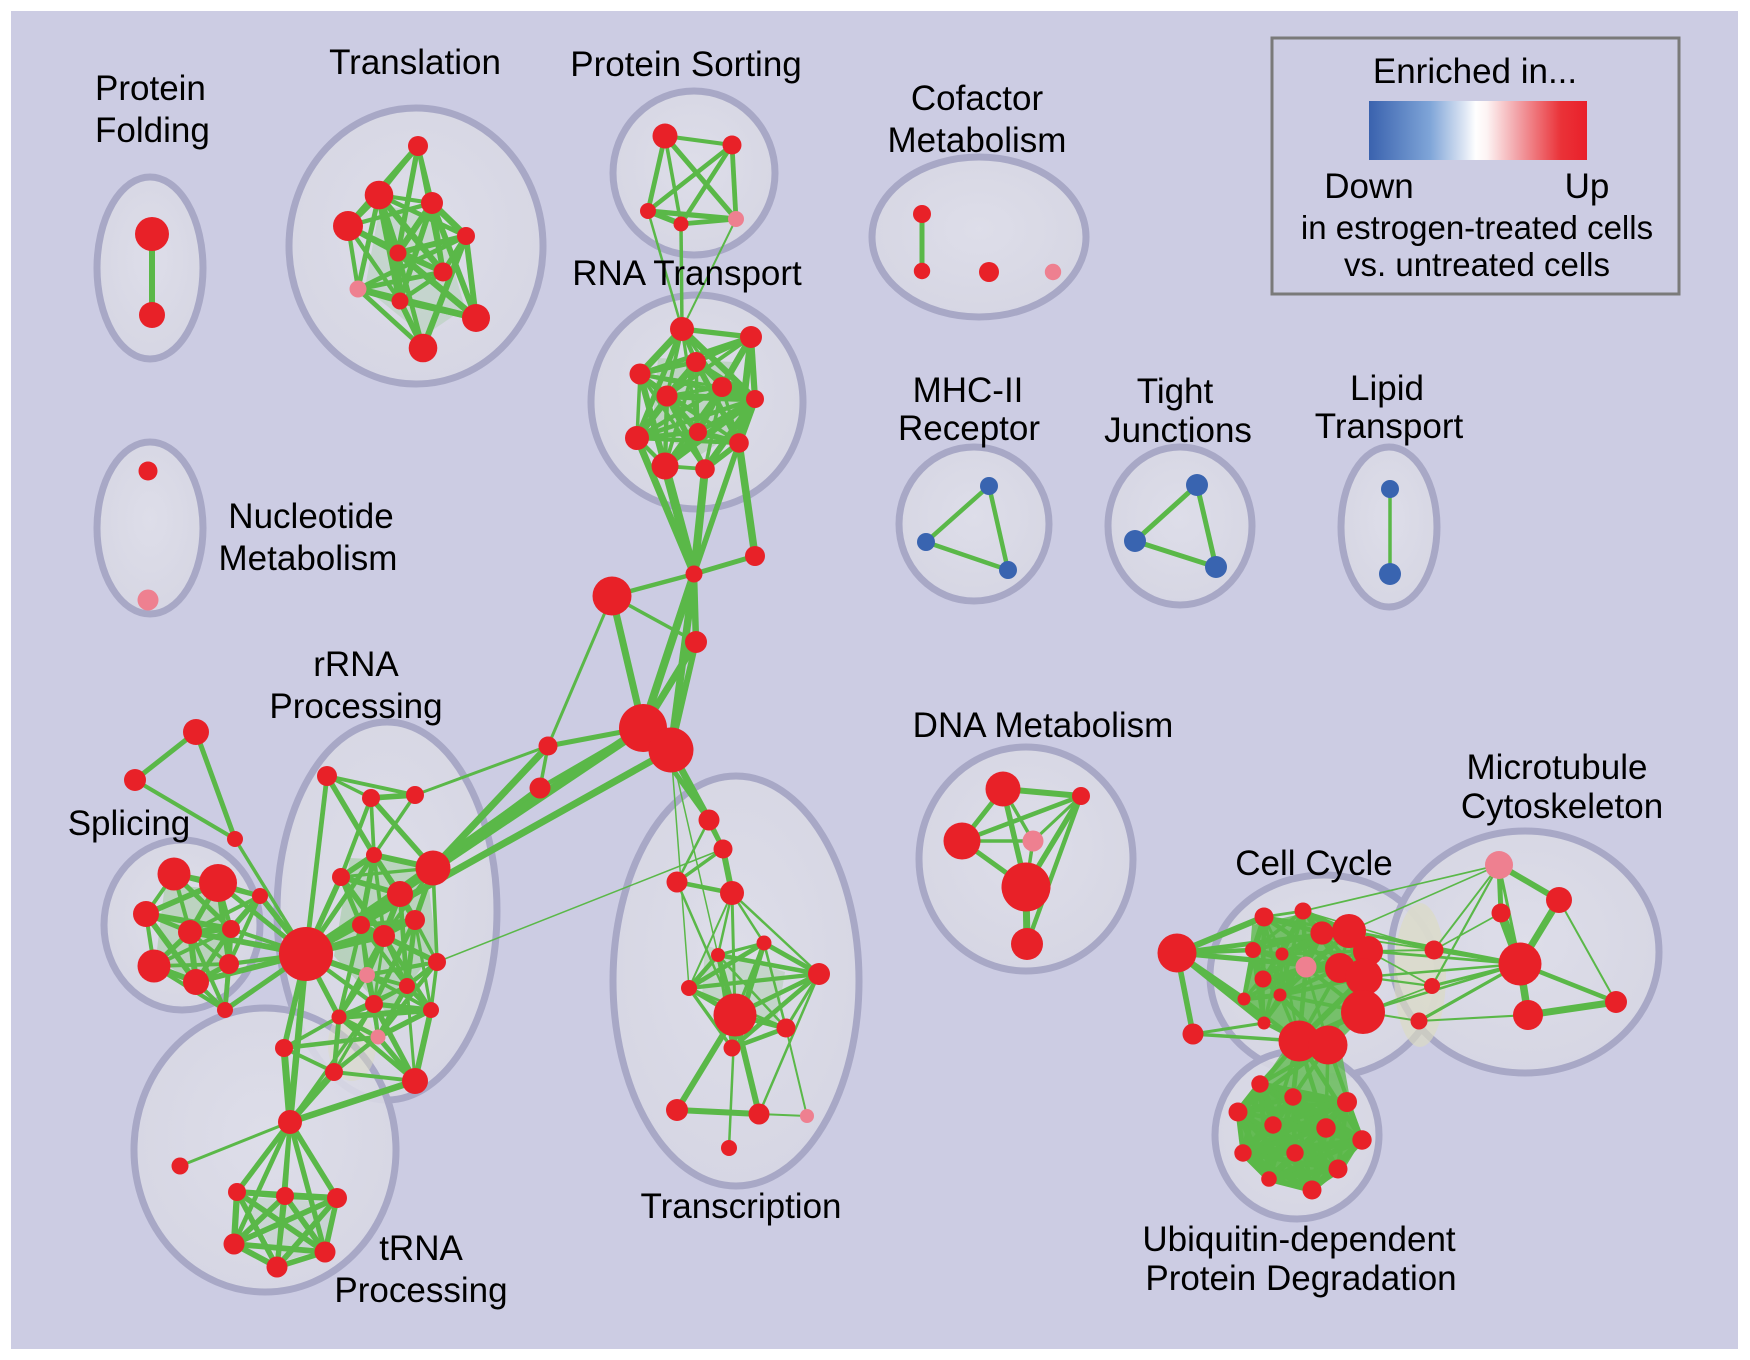  I want to click on svg-text: Lipid, so click(1387, 388).